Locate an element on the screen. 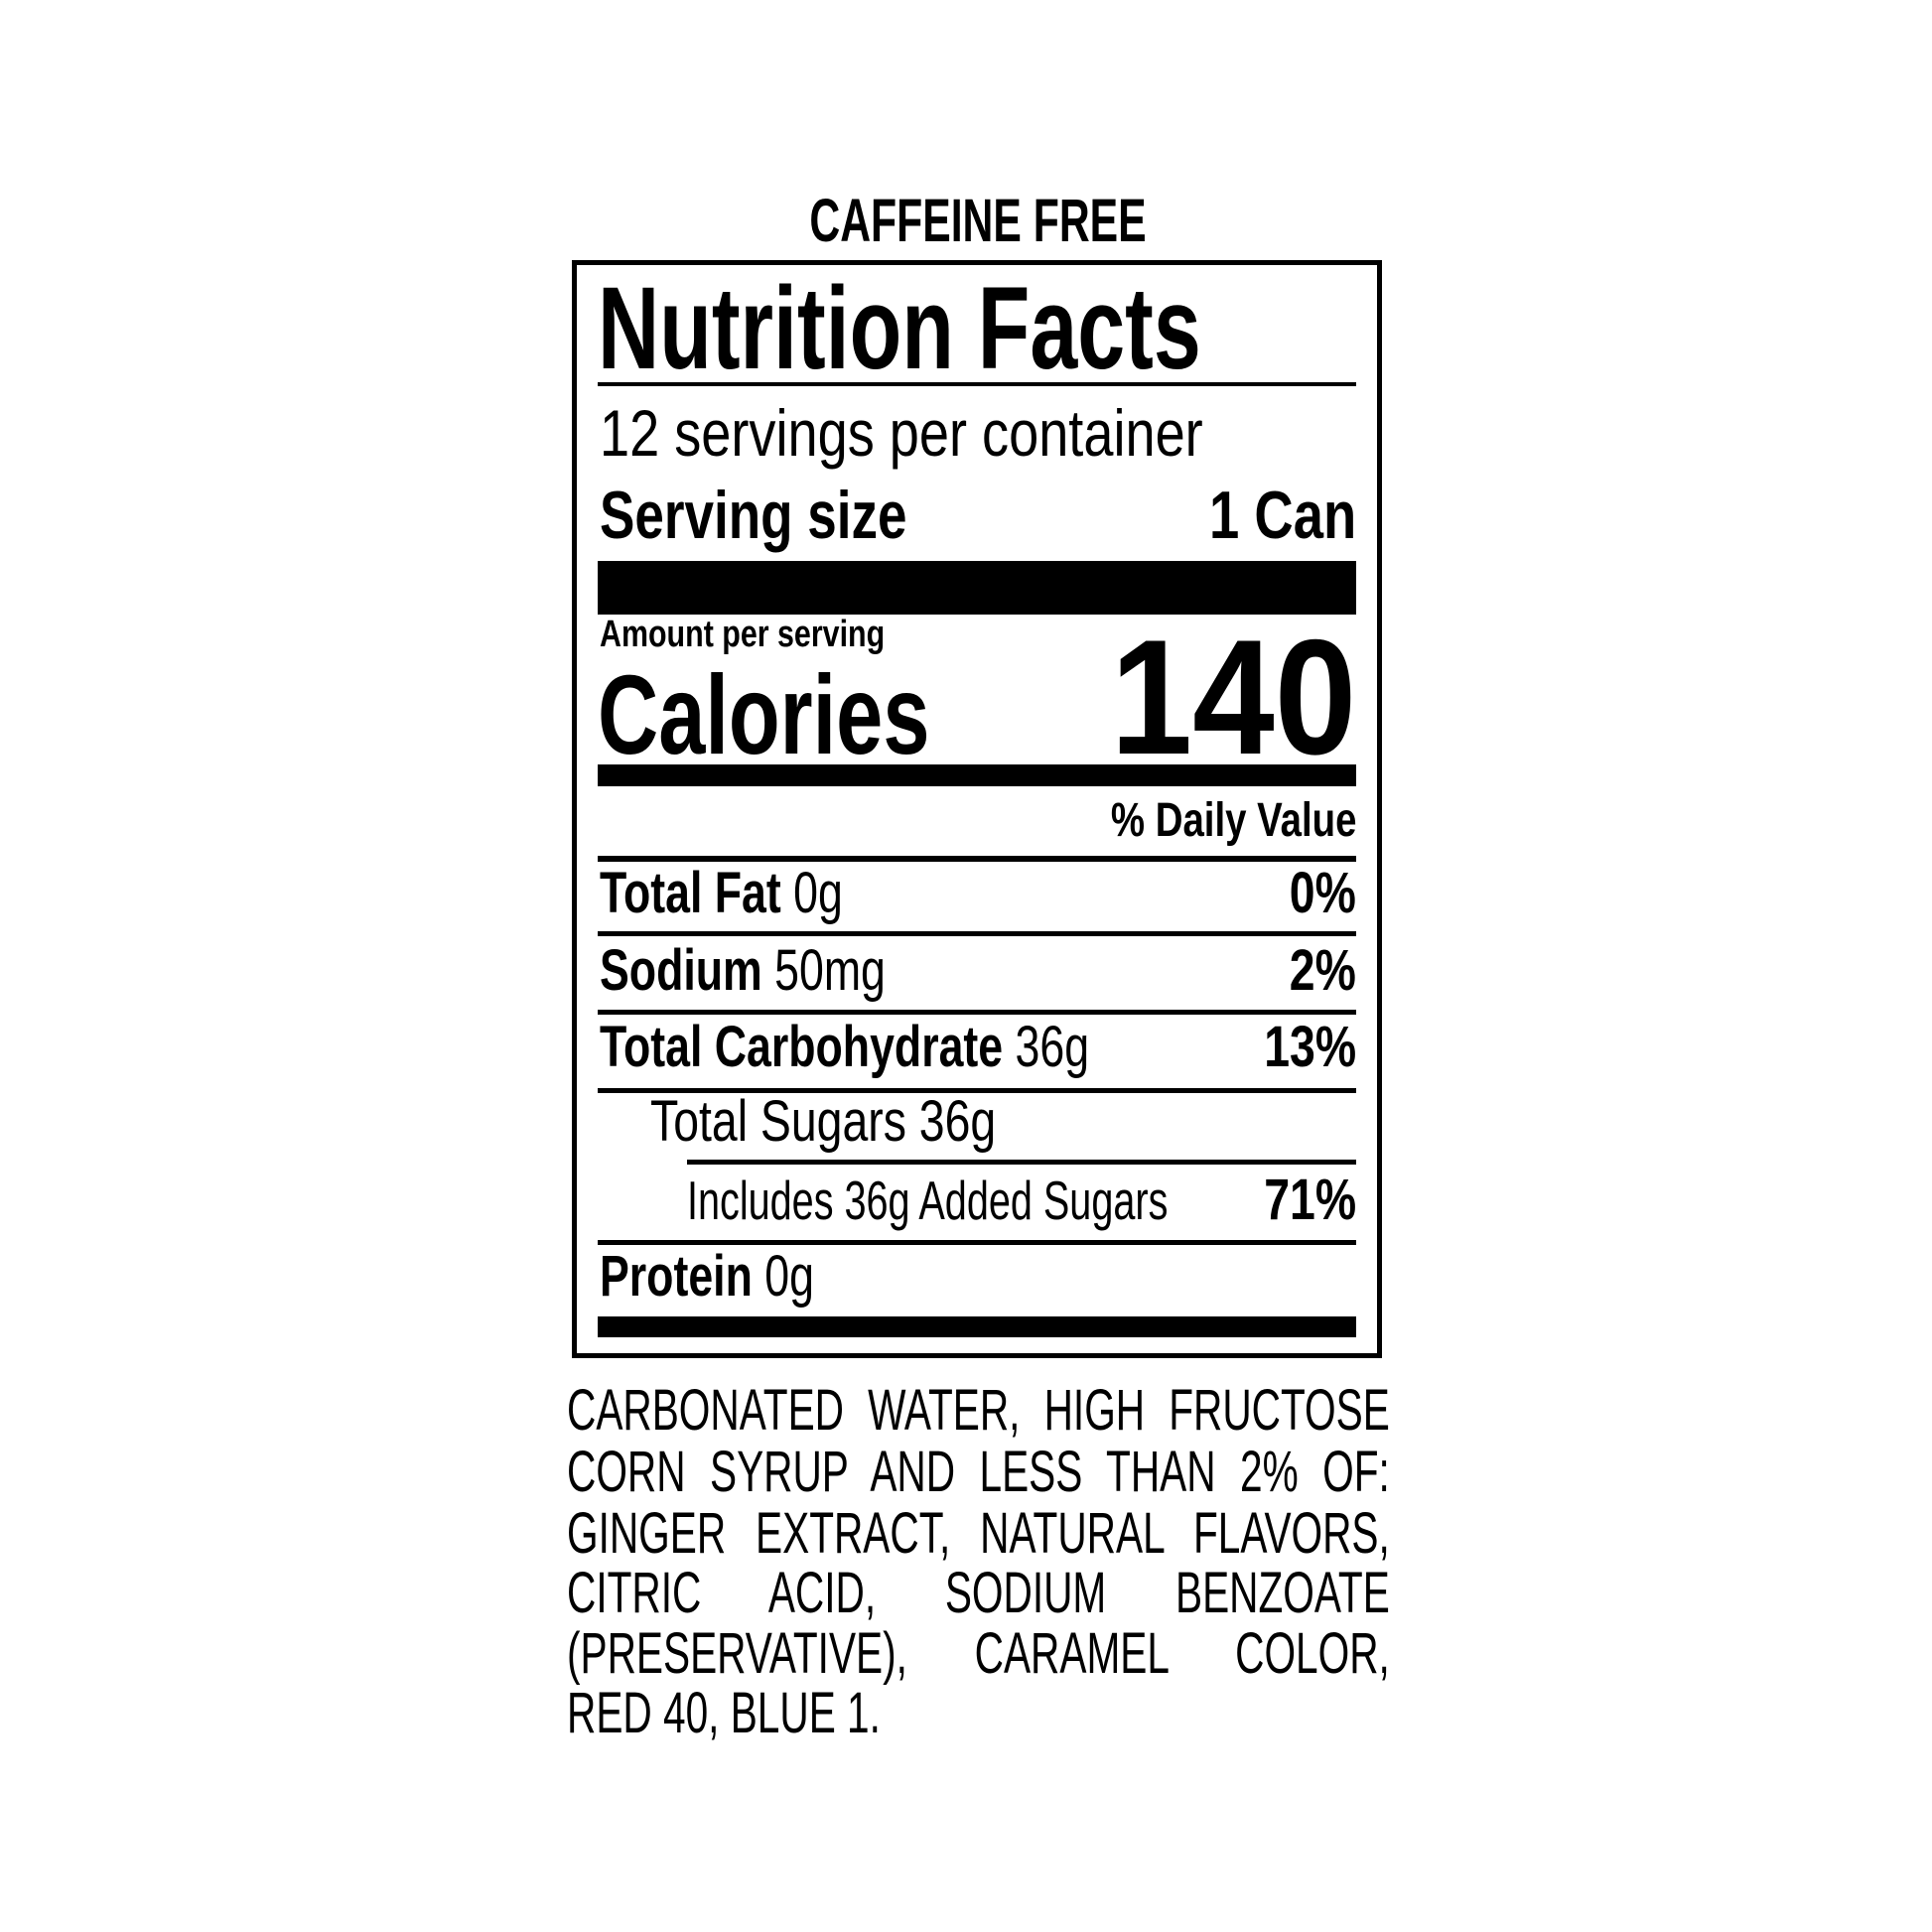  calories-label: Calories is located at coordinates (764, 715).